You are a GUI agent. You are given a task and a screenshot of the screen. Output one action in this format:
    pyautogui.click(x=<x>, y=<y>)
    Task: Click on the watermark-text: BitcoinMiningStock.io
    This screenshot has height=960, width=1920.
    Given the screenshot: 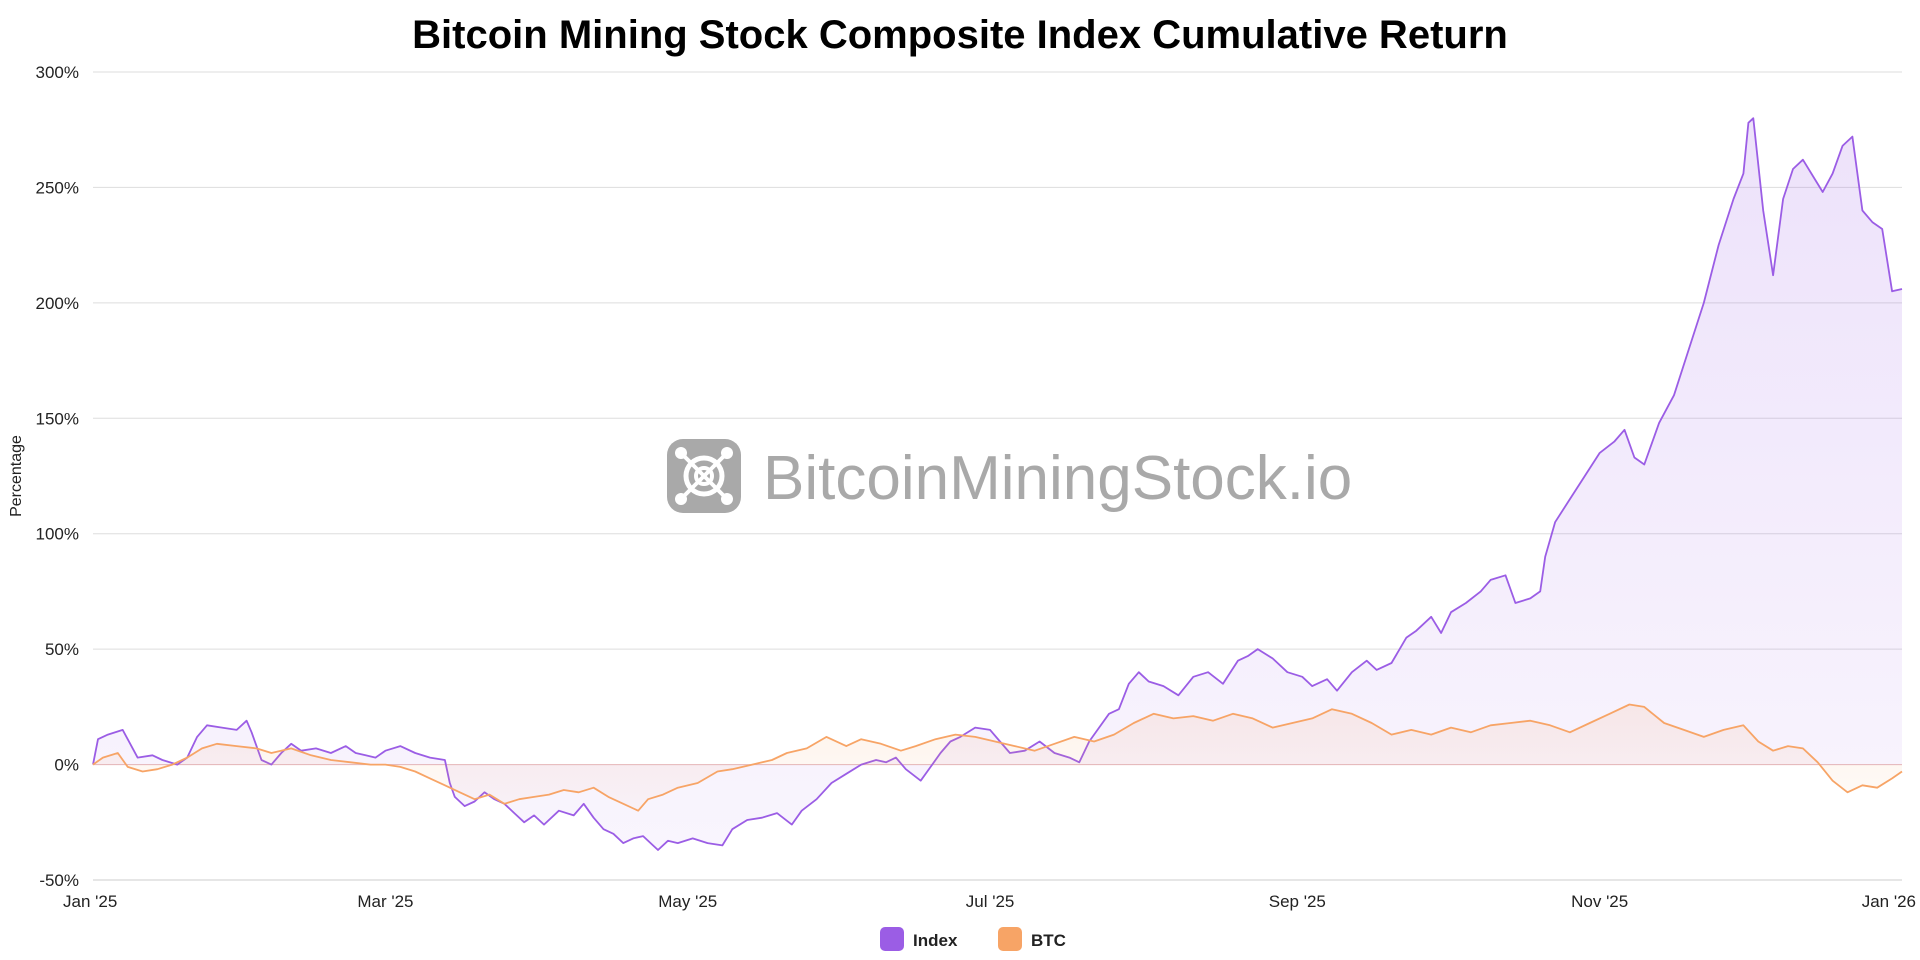 What is the action you would take?
    pyautogui.click(x=1057, y=478)
    